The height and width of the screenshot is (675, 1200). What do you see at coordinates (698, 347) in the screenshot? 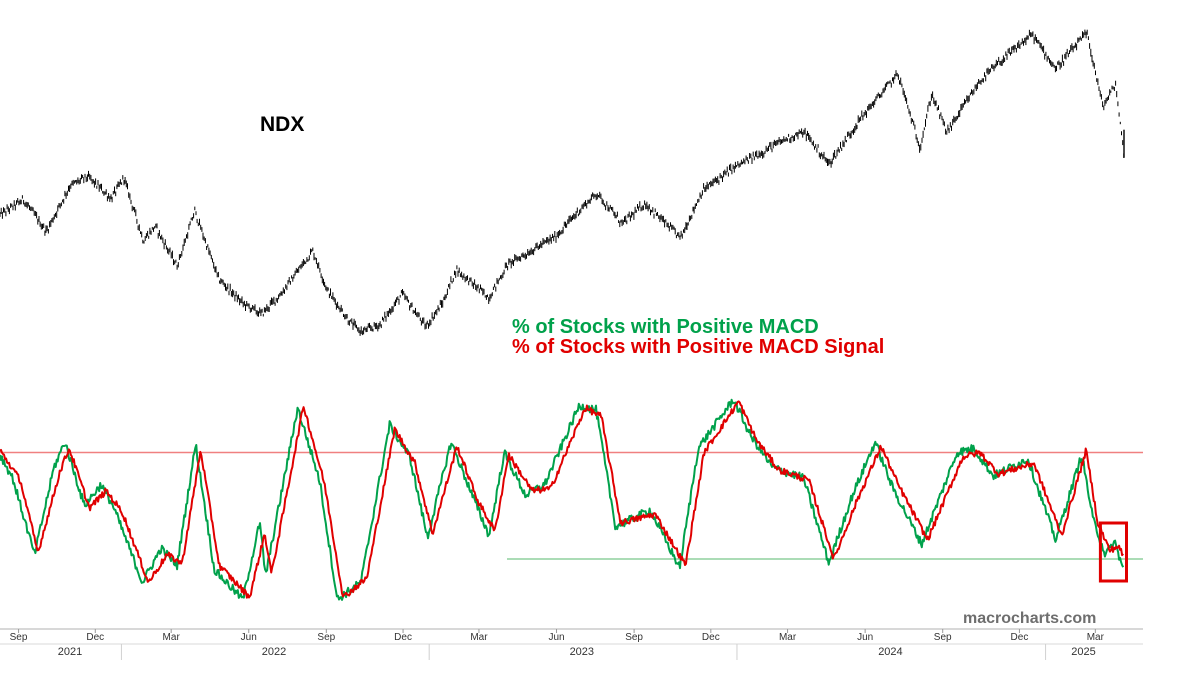
I see `legend-positive-macd-signal: % of Stocks with Positive MACD Signal` at bounding box center [698, 347].